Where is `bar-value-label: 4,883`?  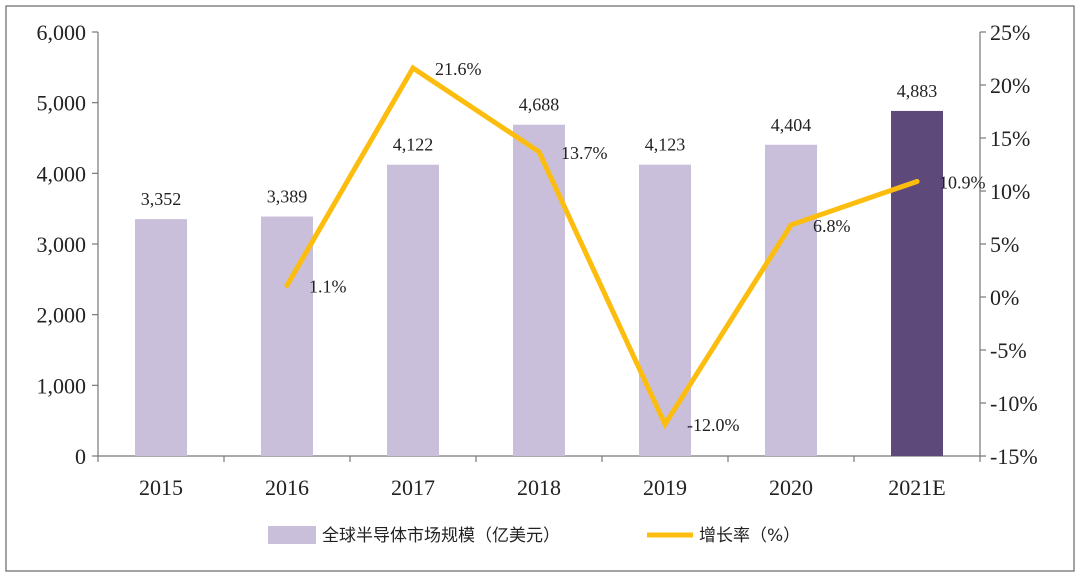 bar-value-label: 4,883 is located at coordinates (917, 91).